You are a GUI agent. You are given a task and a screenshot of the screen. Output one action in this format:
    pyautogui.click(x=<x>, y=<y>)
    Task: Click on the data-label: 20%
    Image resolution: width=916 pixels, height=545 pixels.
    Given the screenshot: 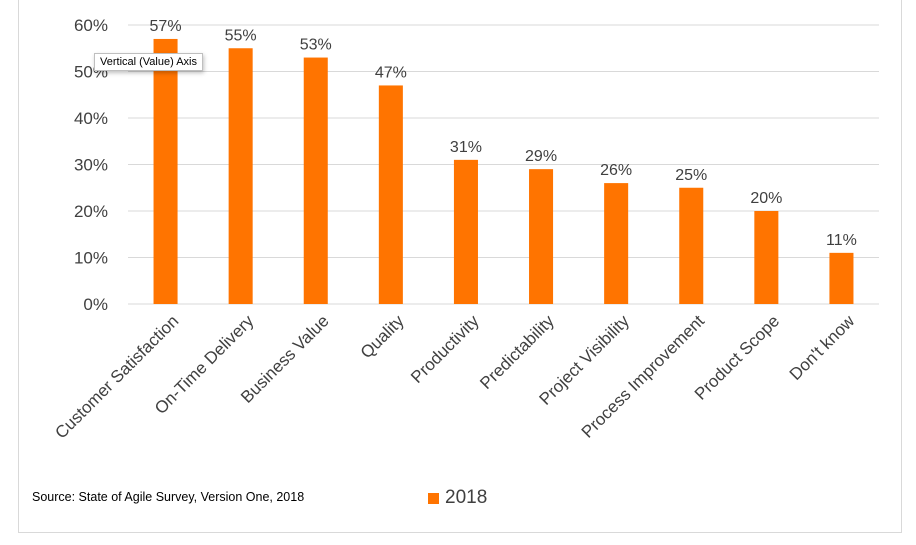 What is the action you would take?
    pyautogui.click(x=766, y=198)
    